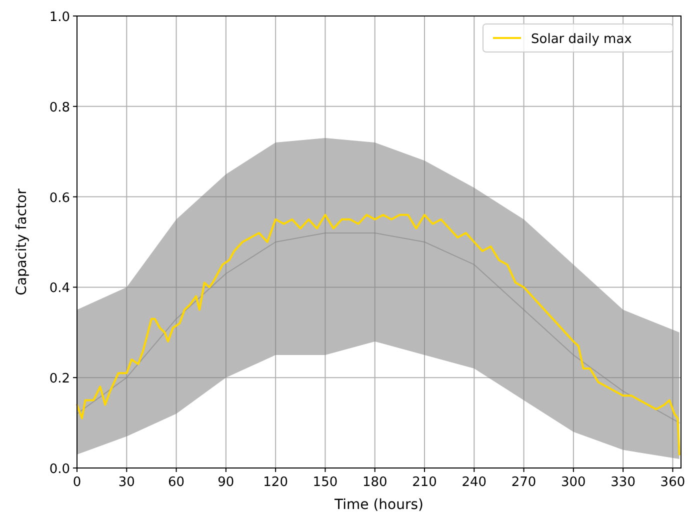  Describe the element at coordinates (126, 482) in the screenshot. I see `x-tick-label: 30` at that location.